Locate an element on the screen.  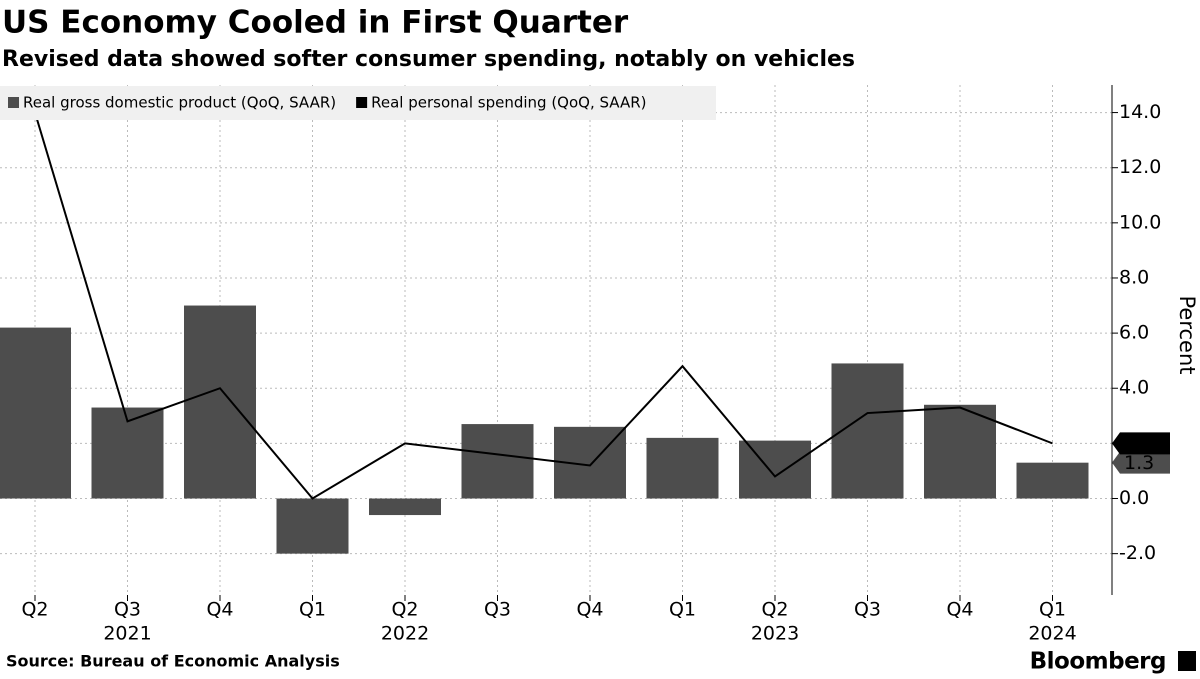
year-label: 2024 is located at coordinates (1052, 634).